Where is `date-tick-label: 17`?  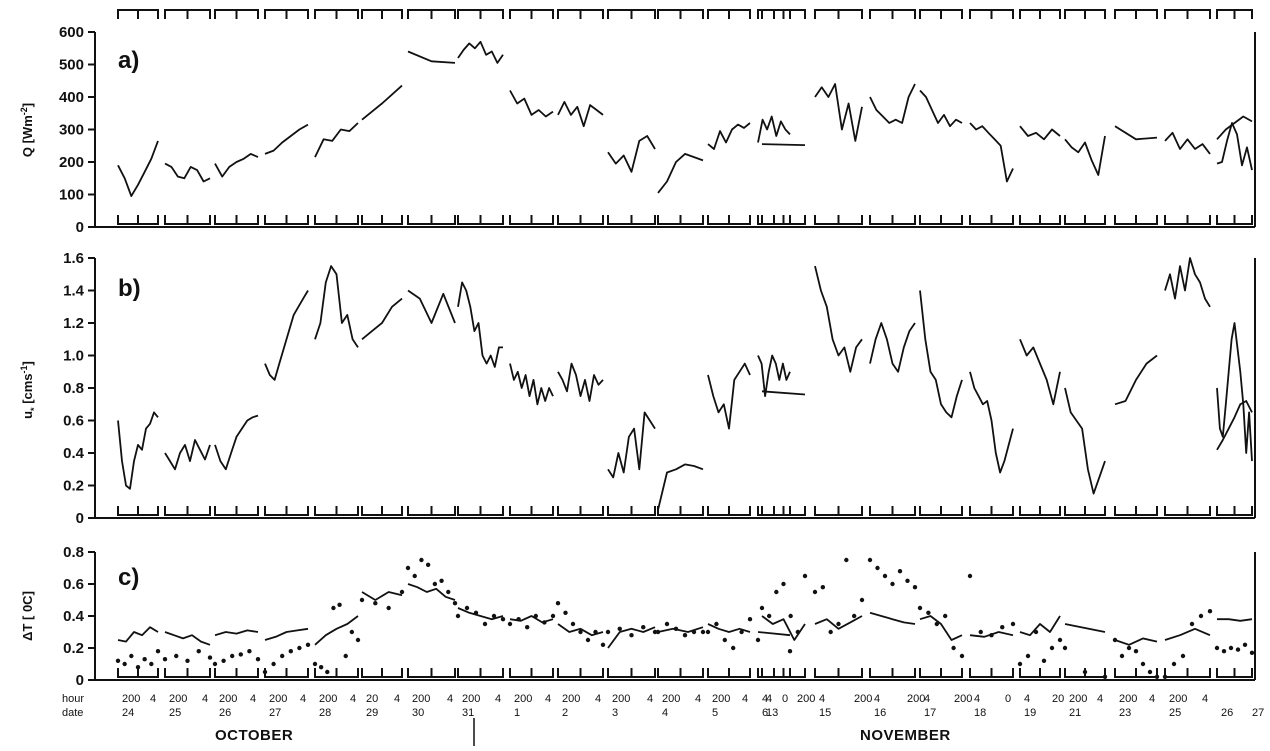 date-tick-label: 17 is located at coordinates (930, 713).